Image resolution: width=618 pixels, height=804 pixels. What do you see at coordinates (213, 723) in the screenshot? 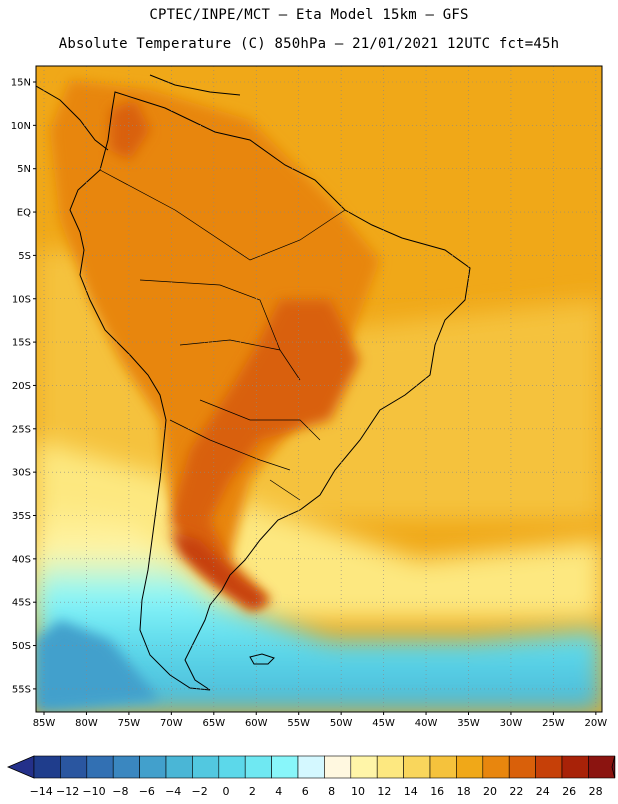
I see `lon-tick-label: 65W` at bounding box center [213, 723].